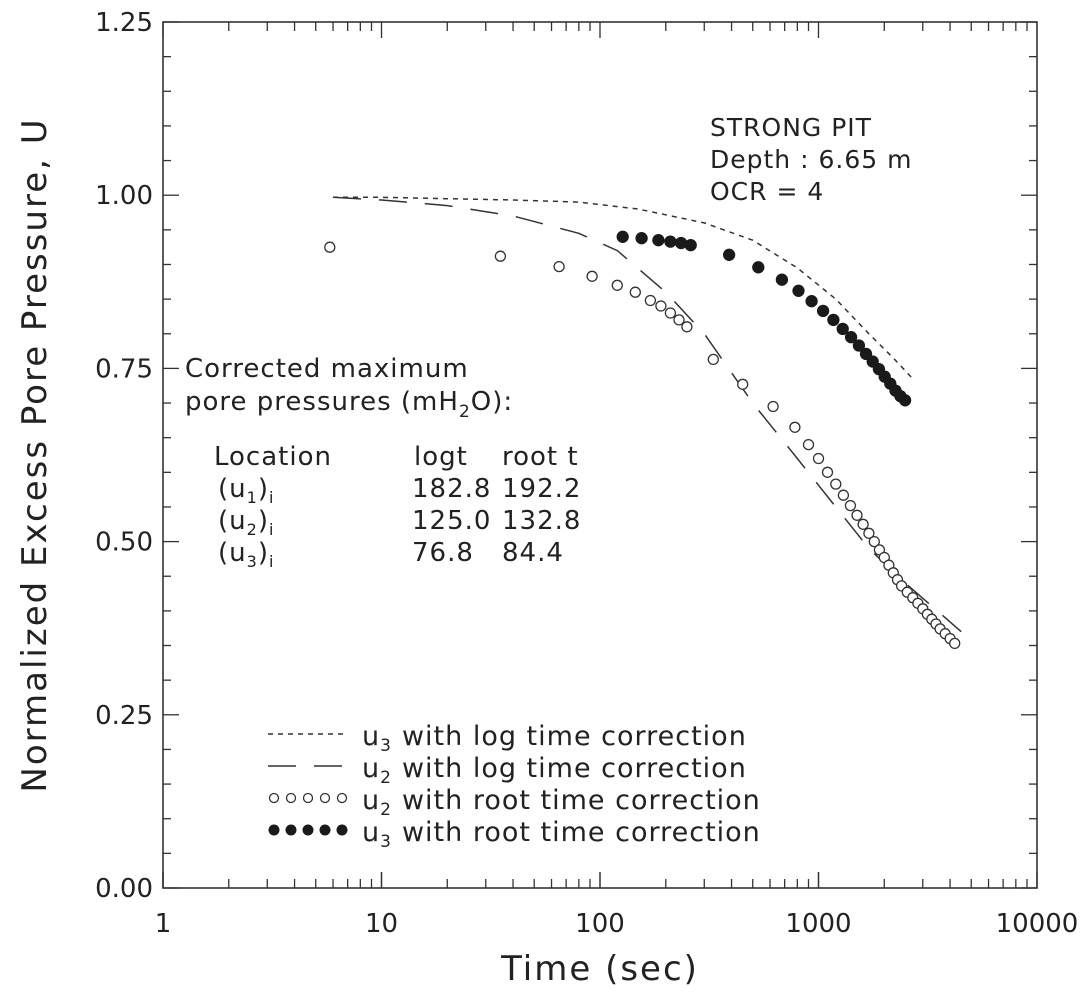  What do you see at coordinates (246, 554) in the screenshot?
I see `table-row-location: (u3)i` at bounding box center [246, 554].